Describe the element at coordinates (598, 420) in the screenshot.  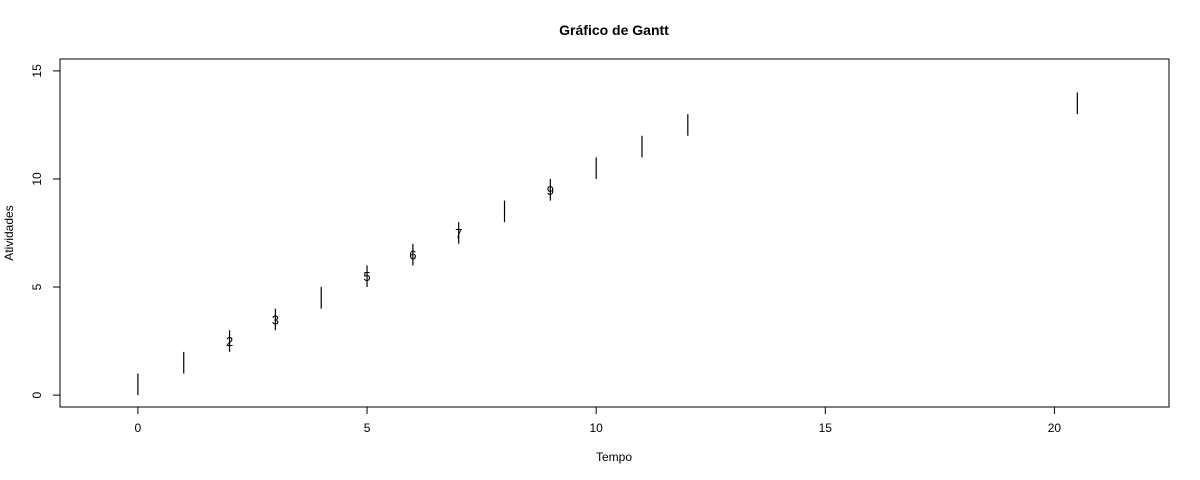
I see `x-axis: 0 5 10 15 20` at that location.